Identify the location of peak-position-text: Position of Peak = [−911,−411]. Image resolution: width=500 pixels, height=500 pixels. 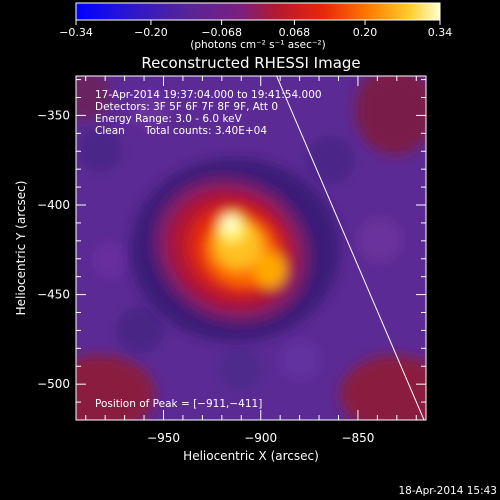
(178, 404).